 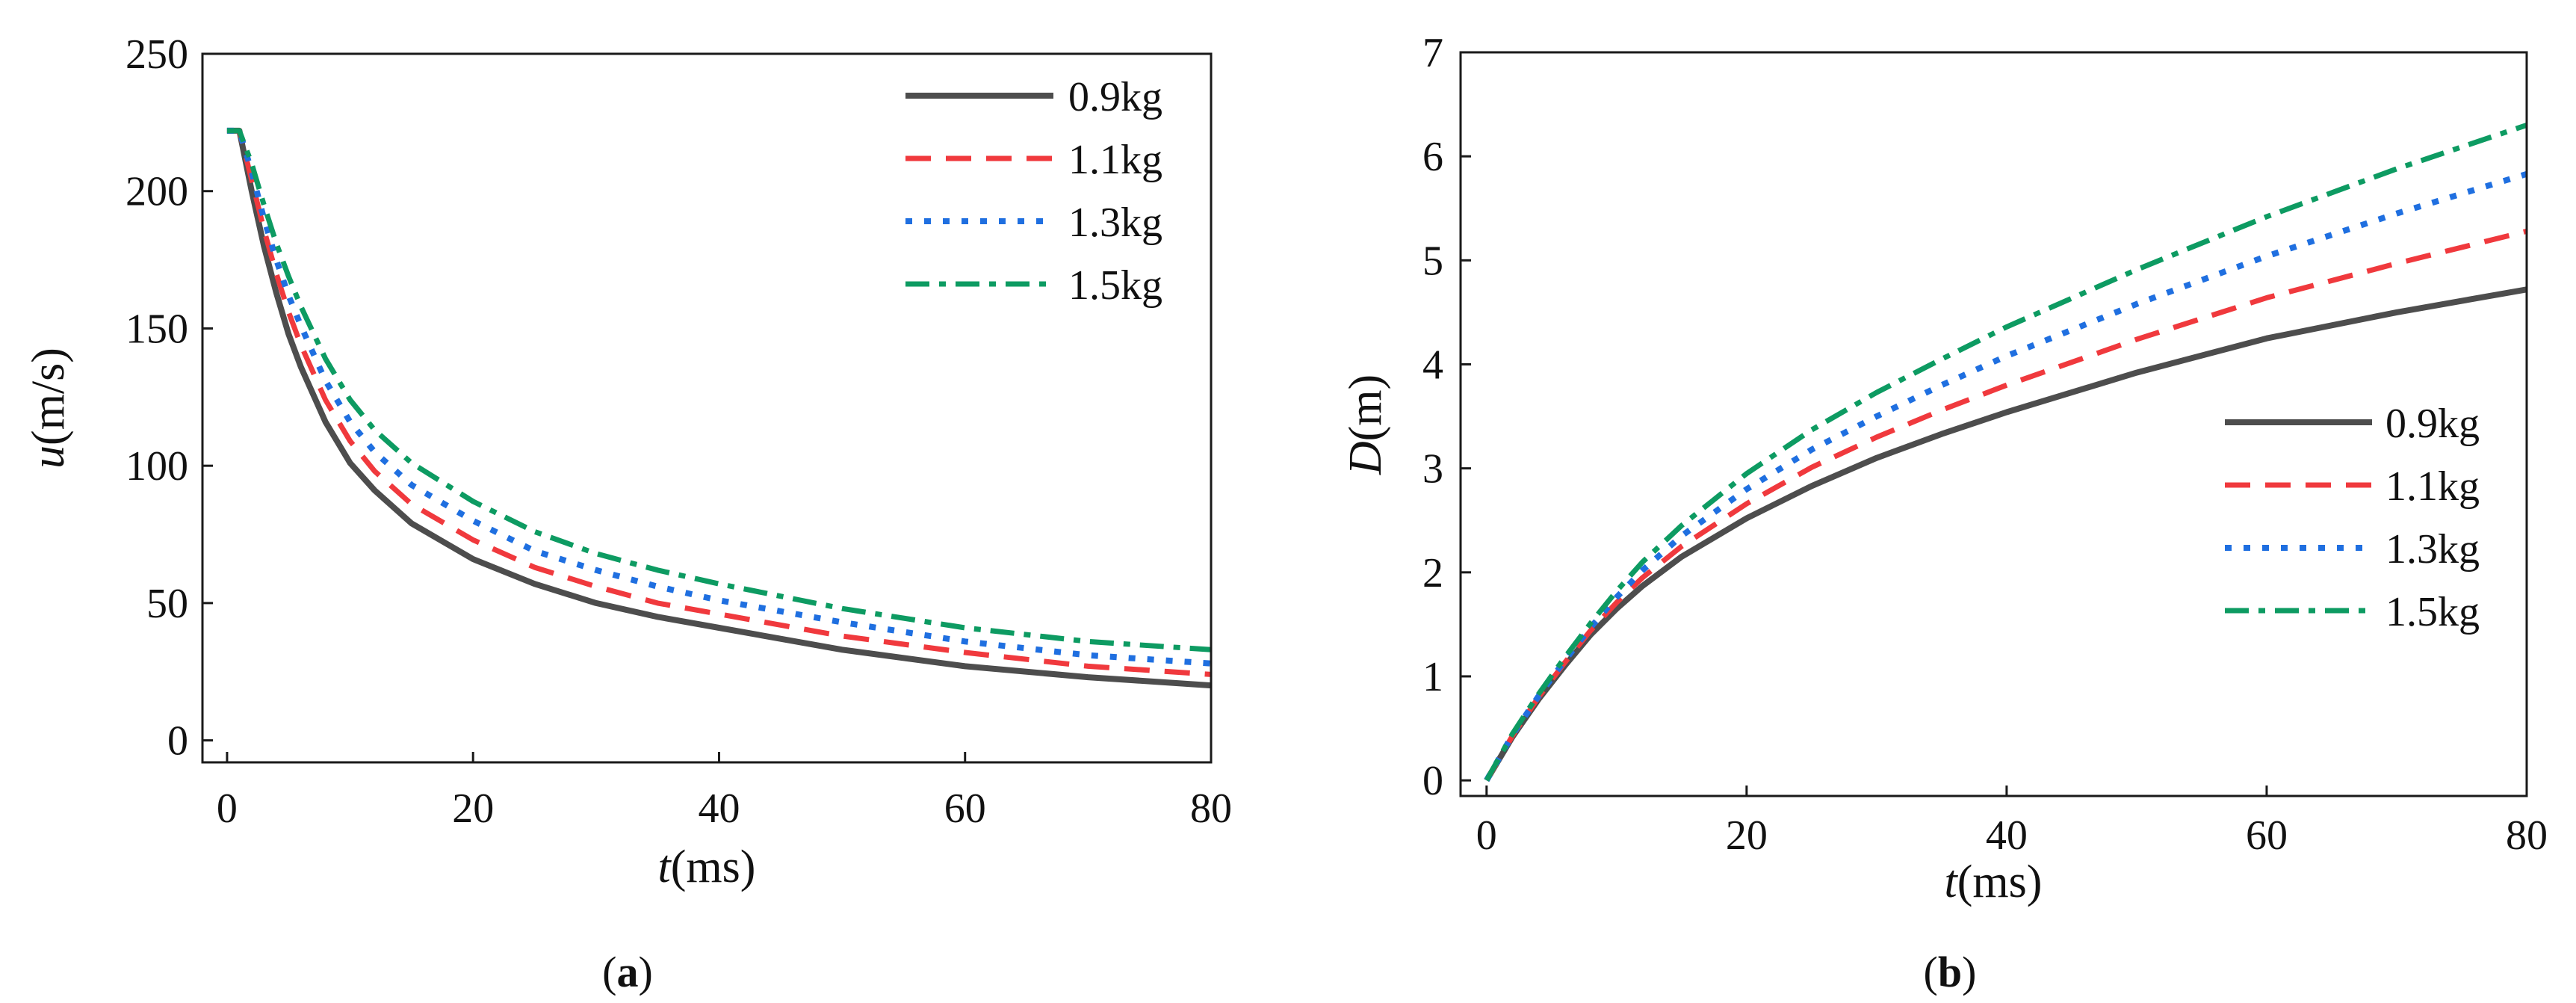 I want to click on y-tick-label-b-5: 5, so click(x=1432, y=261).